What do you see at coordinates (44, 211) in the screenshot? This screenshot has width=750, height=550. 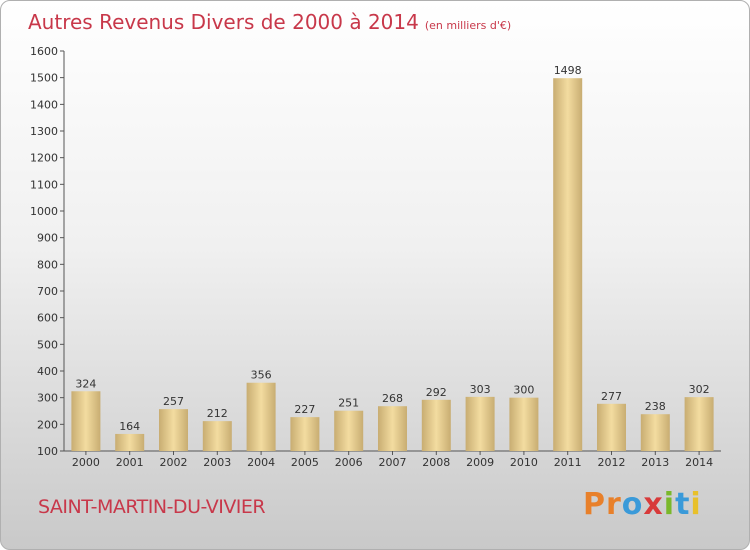 I see `y-tick-label: 1000` at bounding box center [44, 211].